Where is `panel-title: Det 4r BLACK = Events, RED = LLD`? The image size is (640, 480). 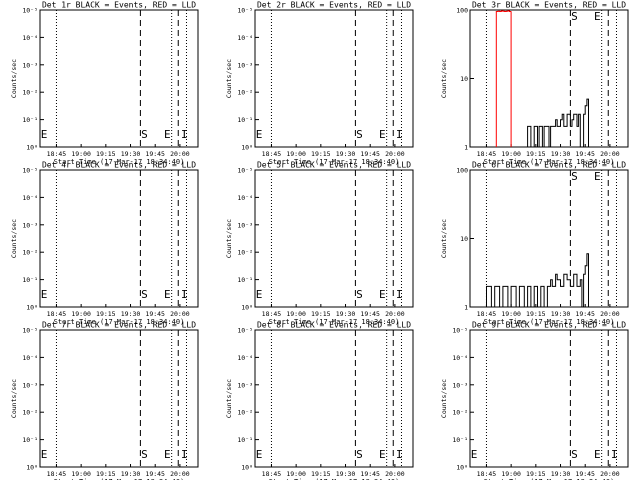 panel-title: Det 4r BLACK = Events, RED = LLD is located at coordinates (119, 165).